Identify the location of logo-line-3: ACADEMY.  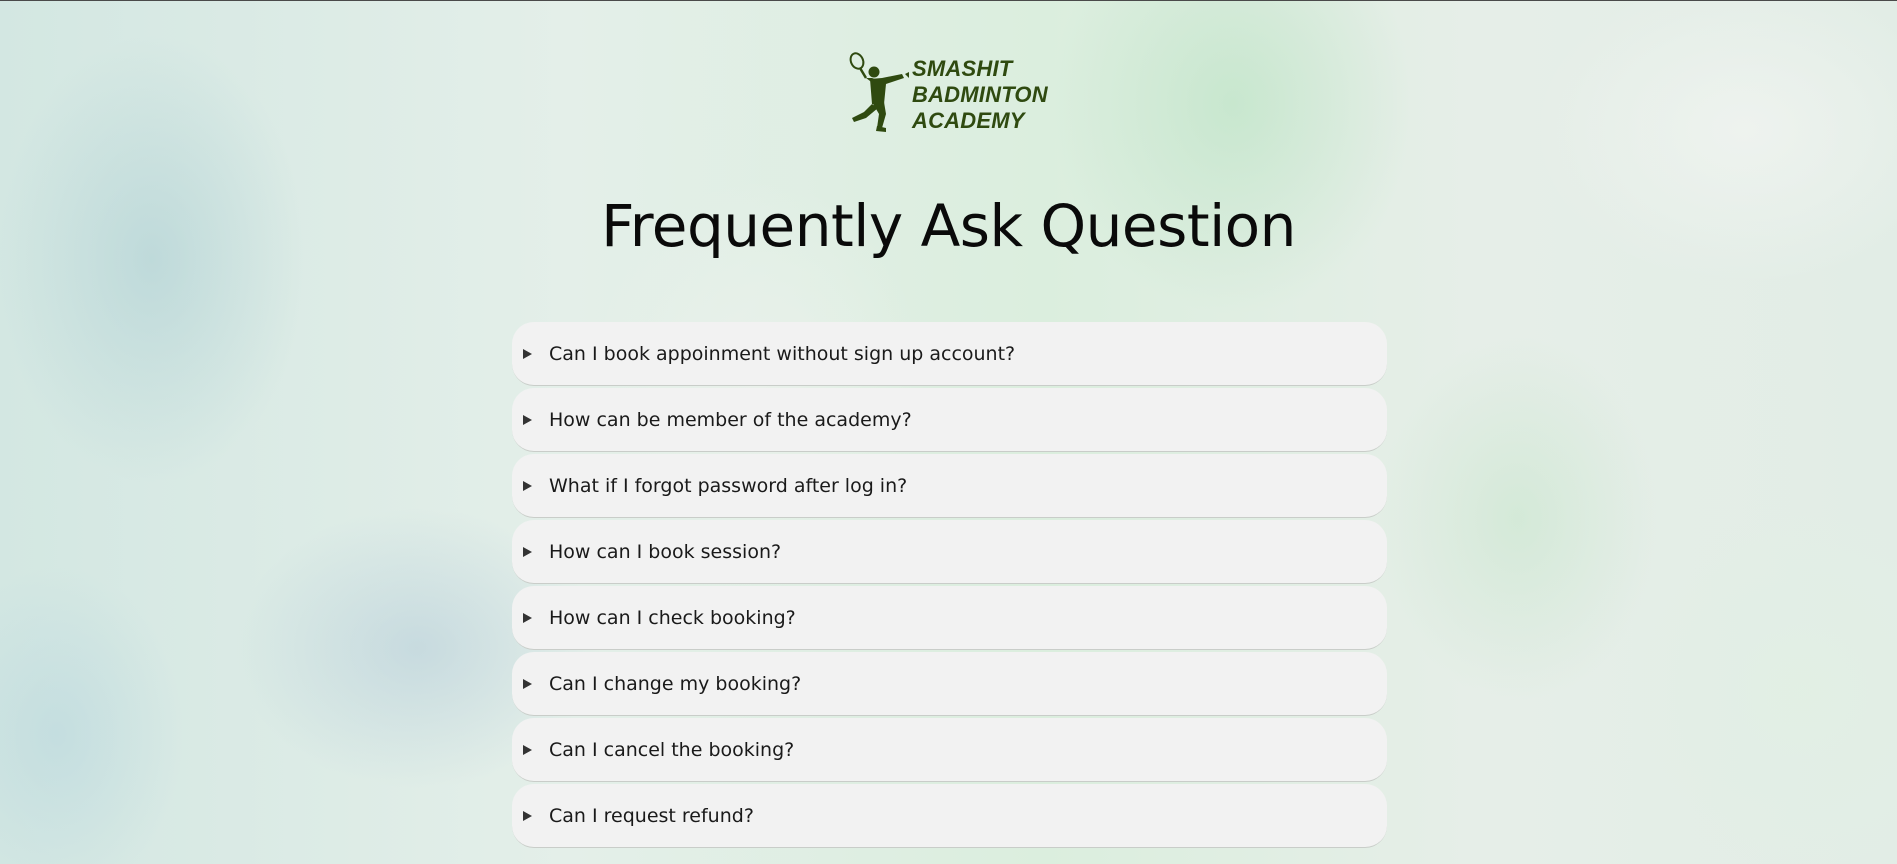
(968, 120).